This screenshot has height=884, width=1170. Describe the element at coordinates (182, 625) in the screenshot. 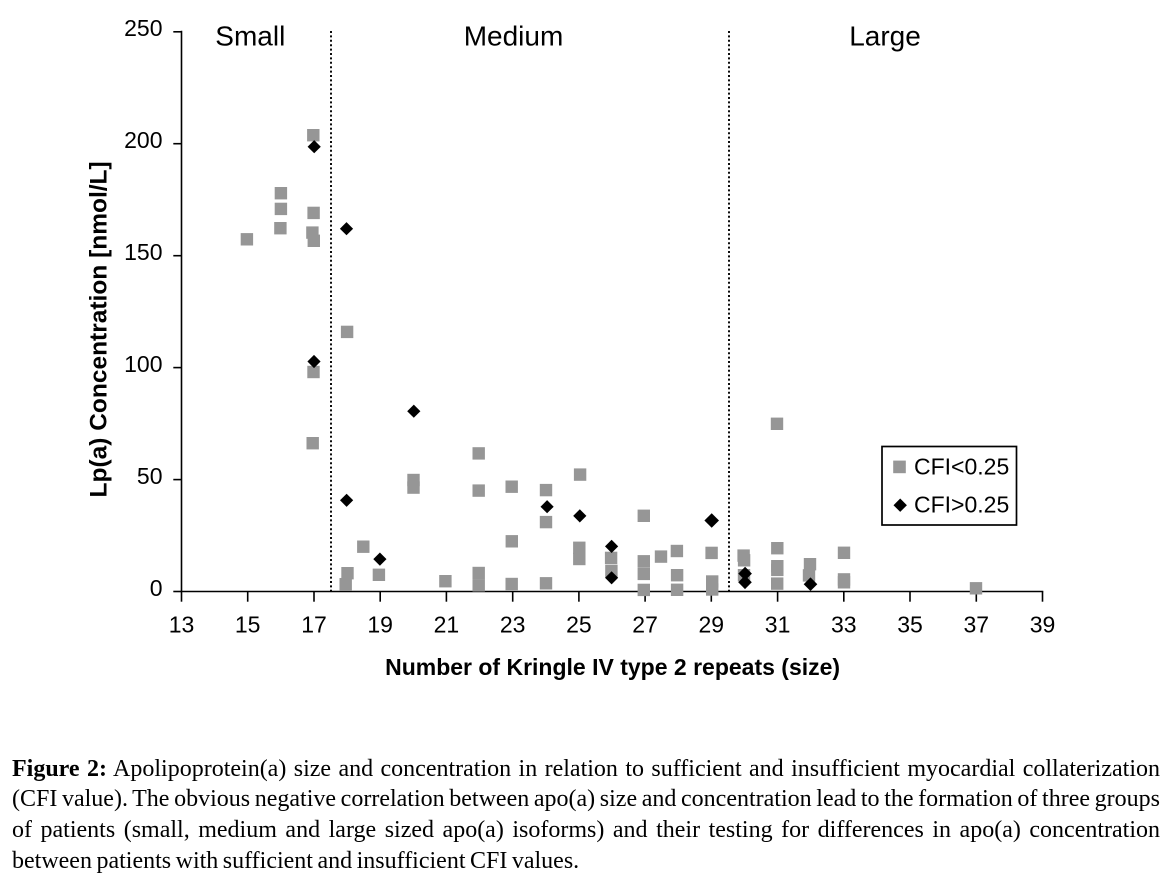

I see `svg-text: 13` at that location.